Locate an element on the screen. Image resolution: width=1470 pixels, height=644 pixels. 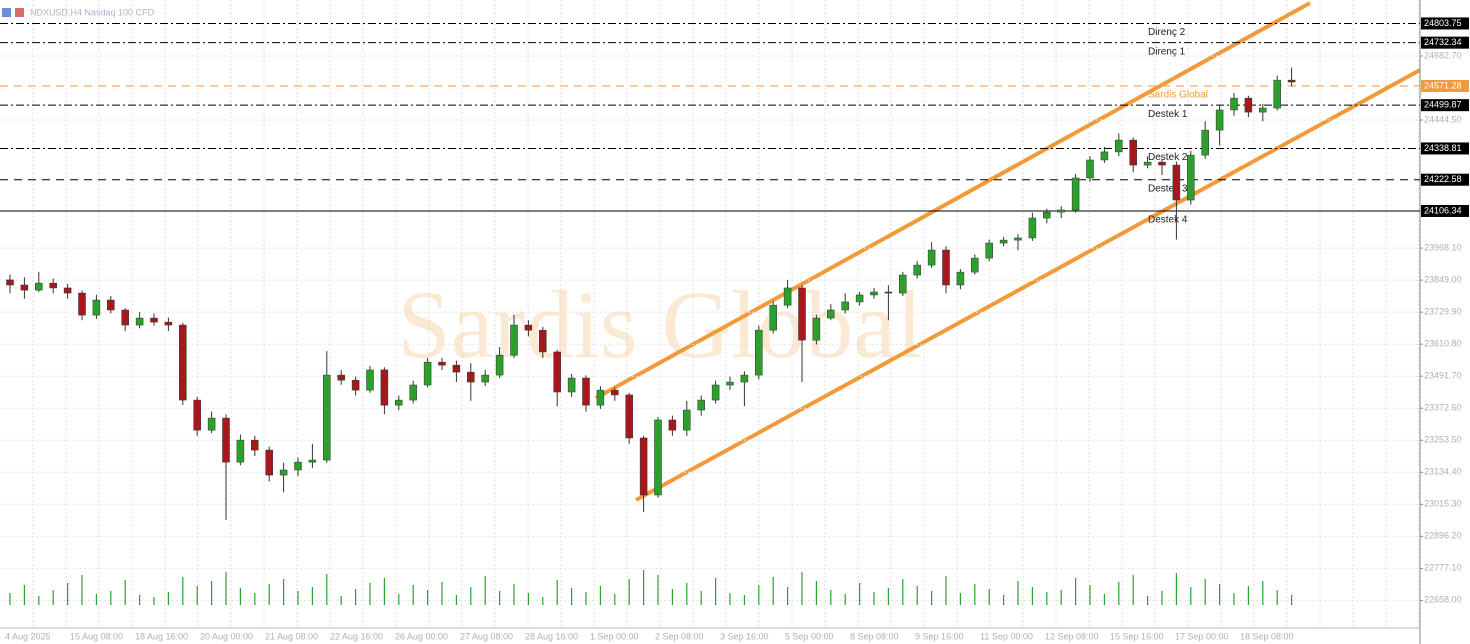
x-tick-label: 9 Sep 16:00 is located at coordinates (939, 636).